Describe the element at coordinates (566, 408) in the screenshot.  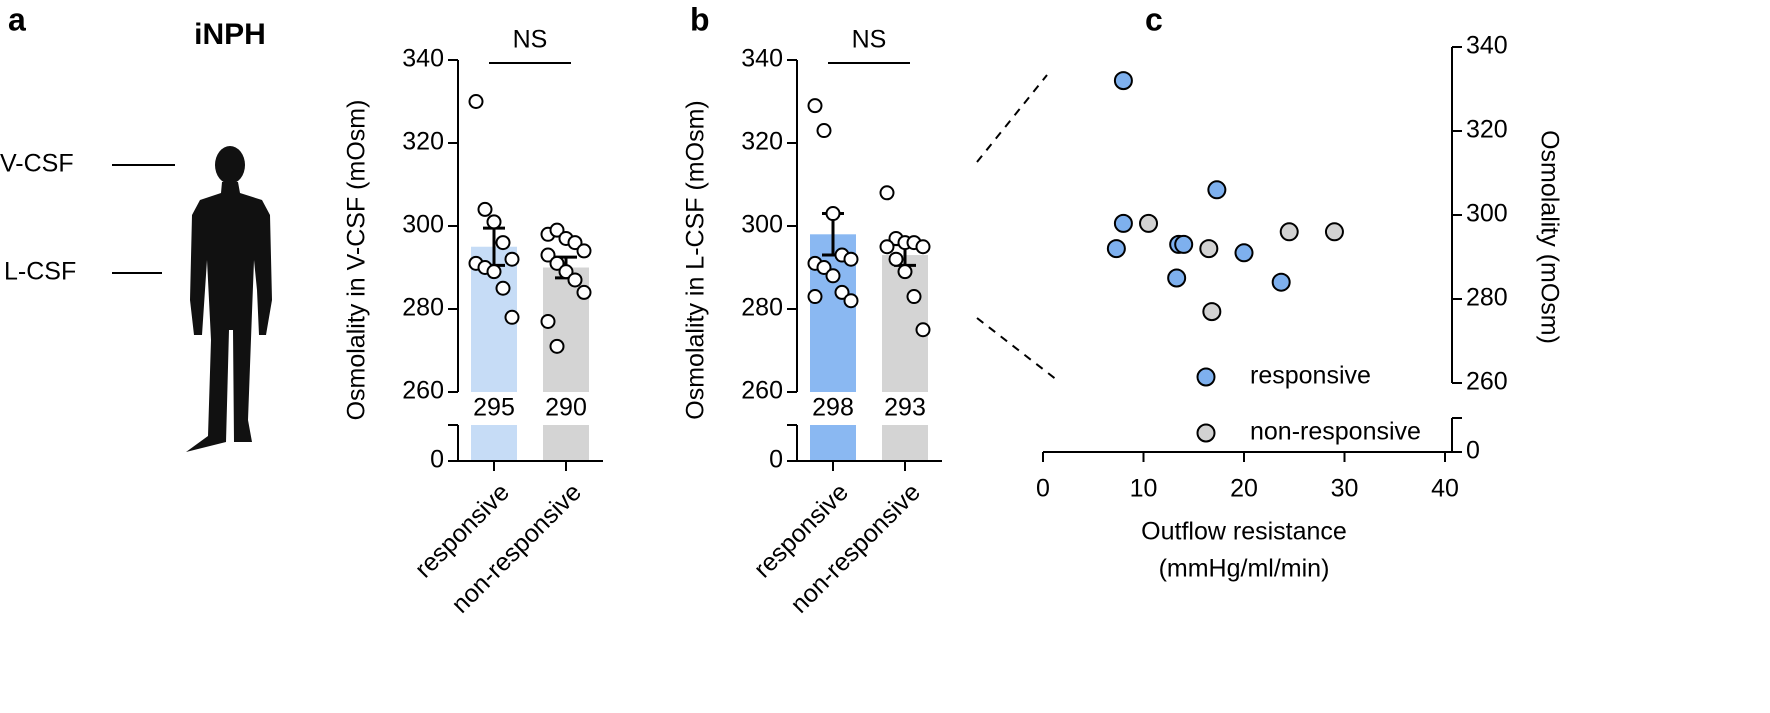
I see `value-label: 290` at that location.